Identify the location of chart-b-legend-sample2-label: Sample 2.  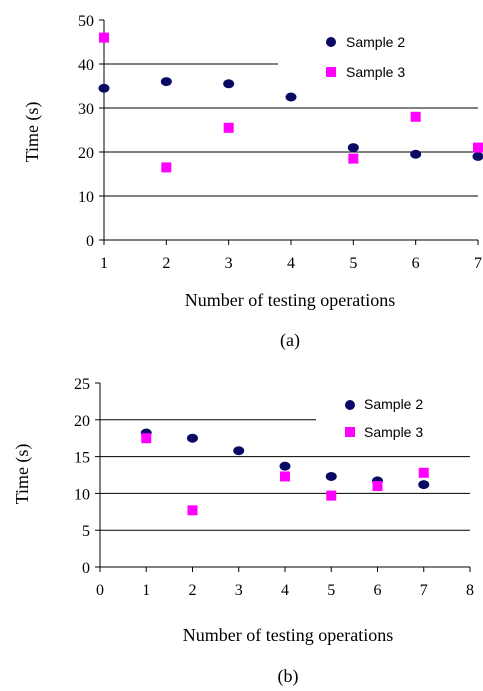
(393, 404).